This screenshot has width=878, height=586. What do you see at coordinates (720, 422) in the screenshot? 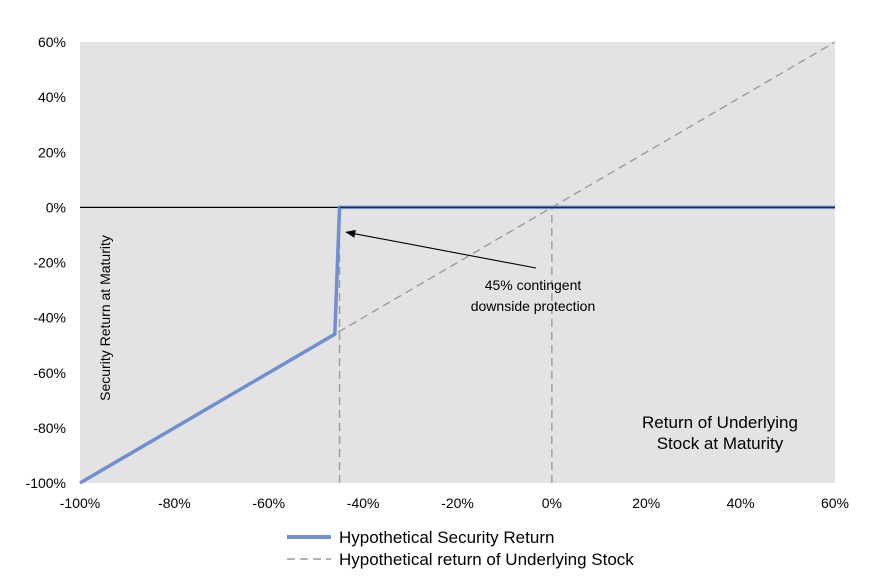
I see `x-axis-label-line-1: Return of Underlying` at bounding box center [720, 422].